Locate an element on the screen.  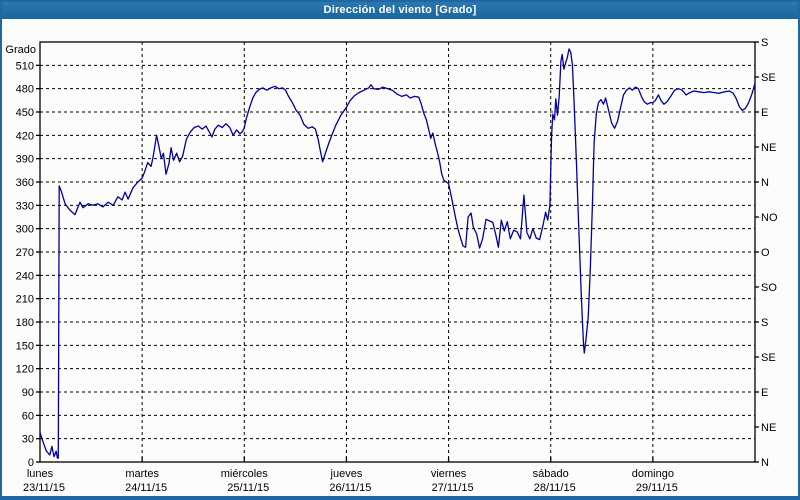
window-title-bar: Dirección del viento [Grado] is located at coordinates (400, 10).